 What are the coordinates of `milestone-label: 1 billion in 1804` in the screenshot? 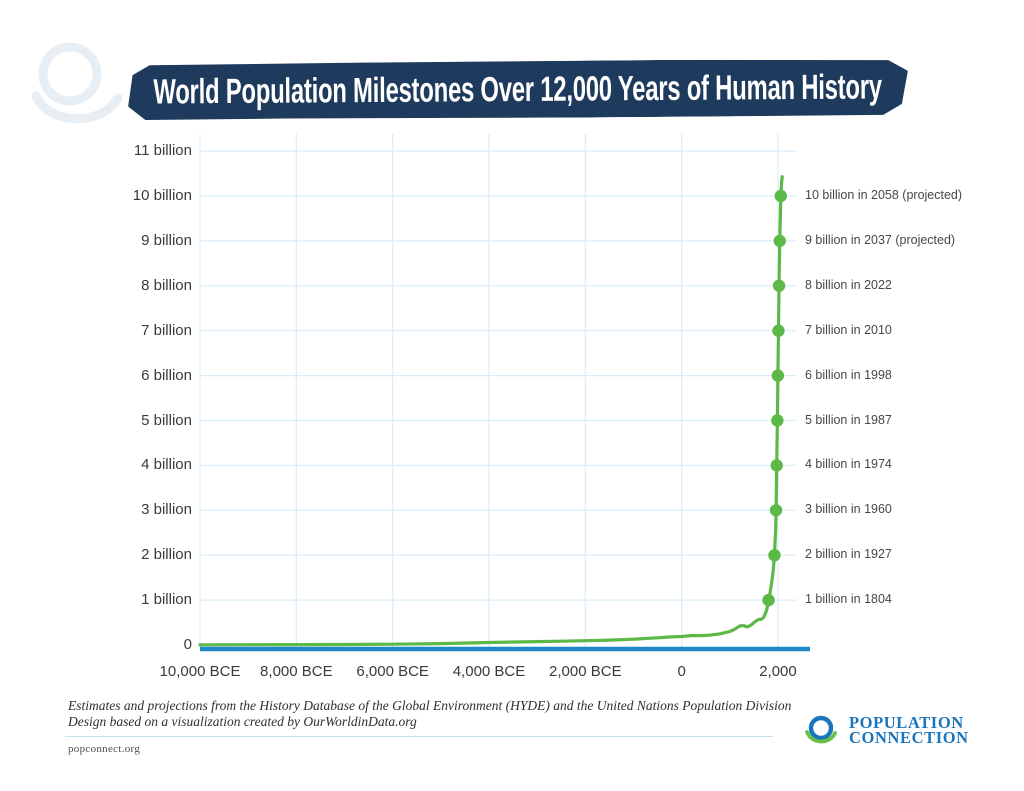 It's located at (848, 599).